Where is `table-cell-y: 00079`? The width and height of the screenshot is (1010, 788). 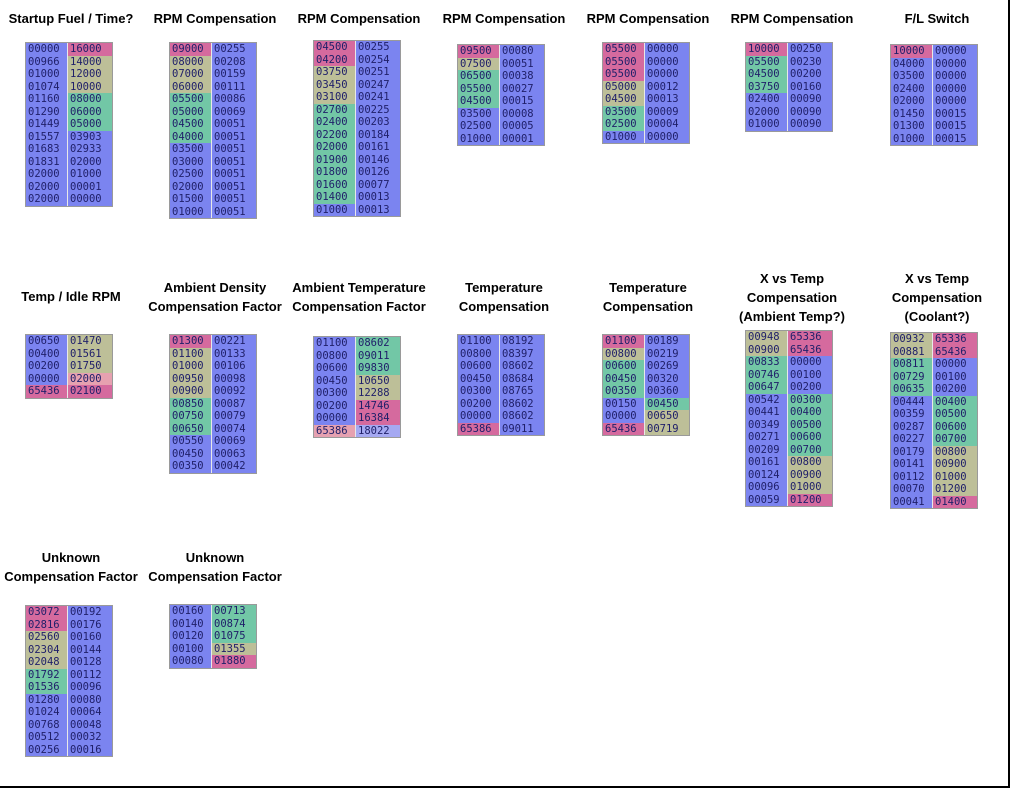
table-cell-y: 00079 is located at coordinates (234, 416).